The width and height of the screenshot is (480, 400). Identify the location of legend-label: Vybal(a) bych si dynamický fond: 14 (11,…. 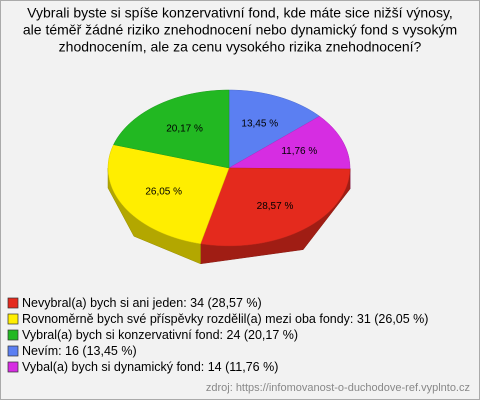
(150, 367).